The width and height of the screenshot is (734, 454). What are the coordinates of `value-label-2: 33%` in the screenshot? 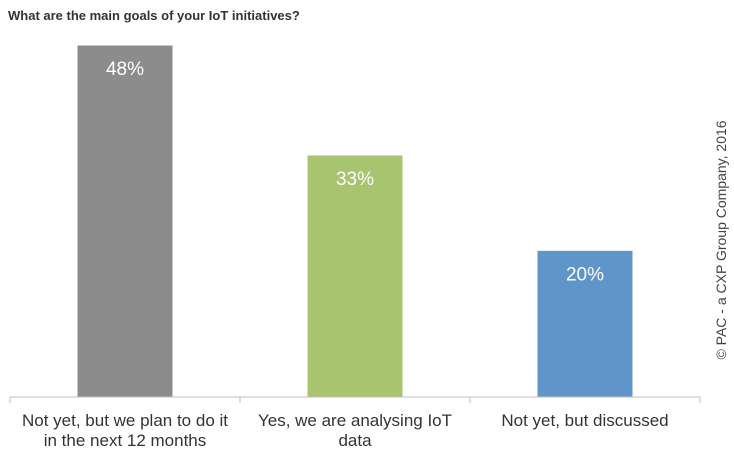 It's located at (355, 179).